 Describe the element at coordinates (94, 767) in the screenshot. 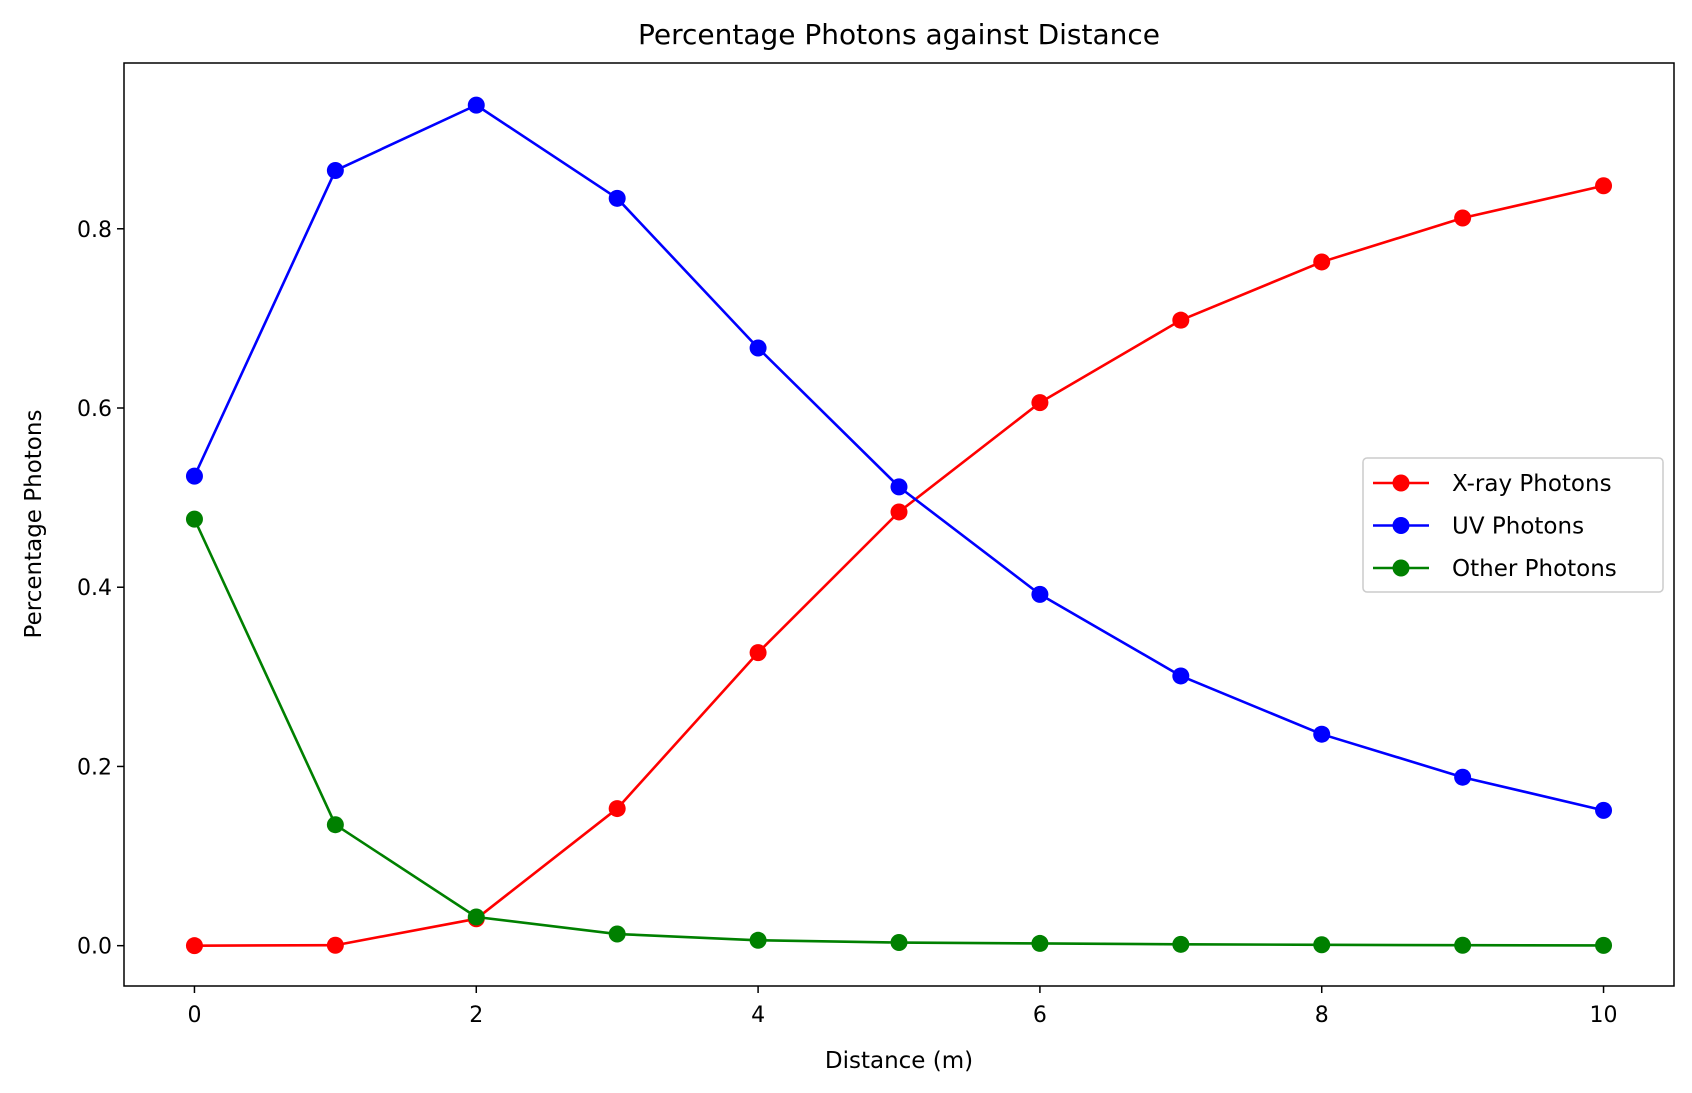

I see `y-tick-label: 0.2` at that location.